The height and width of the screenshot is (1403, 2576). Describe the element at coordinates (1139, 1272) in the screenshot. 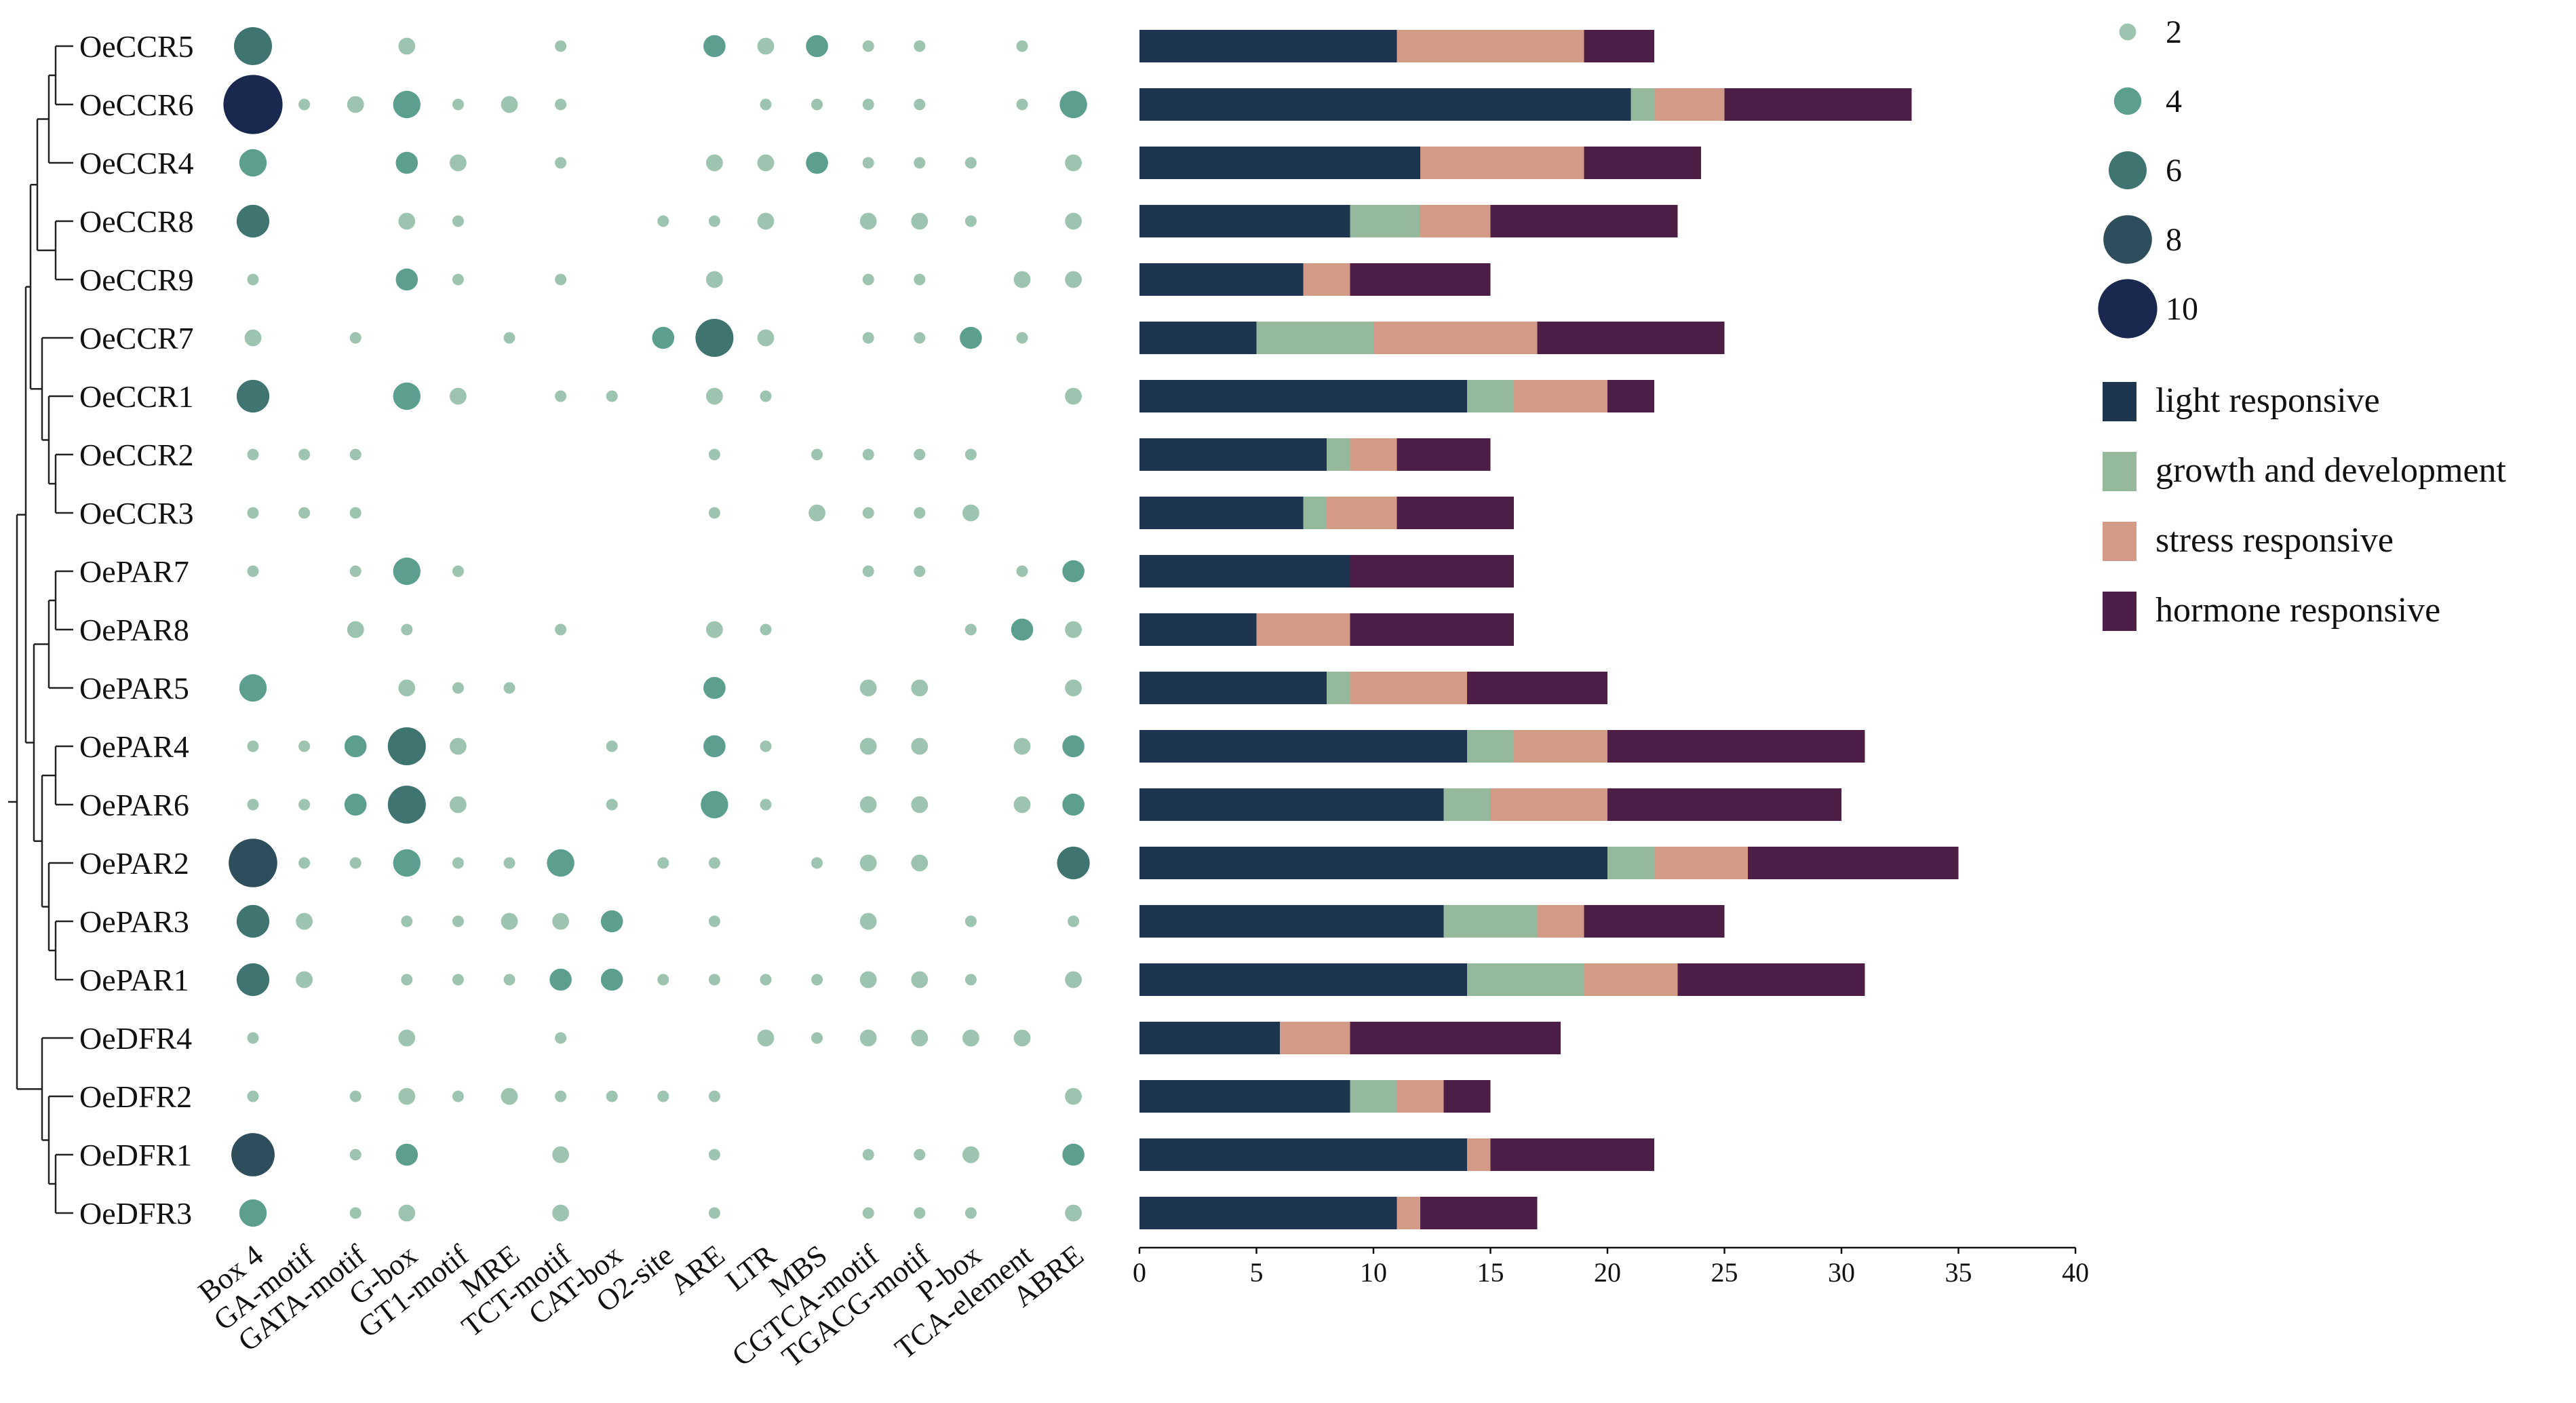

I see `x-tick-label: 0` at that location.